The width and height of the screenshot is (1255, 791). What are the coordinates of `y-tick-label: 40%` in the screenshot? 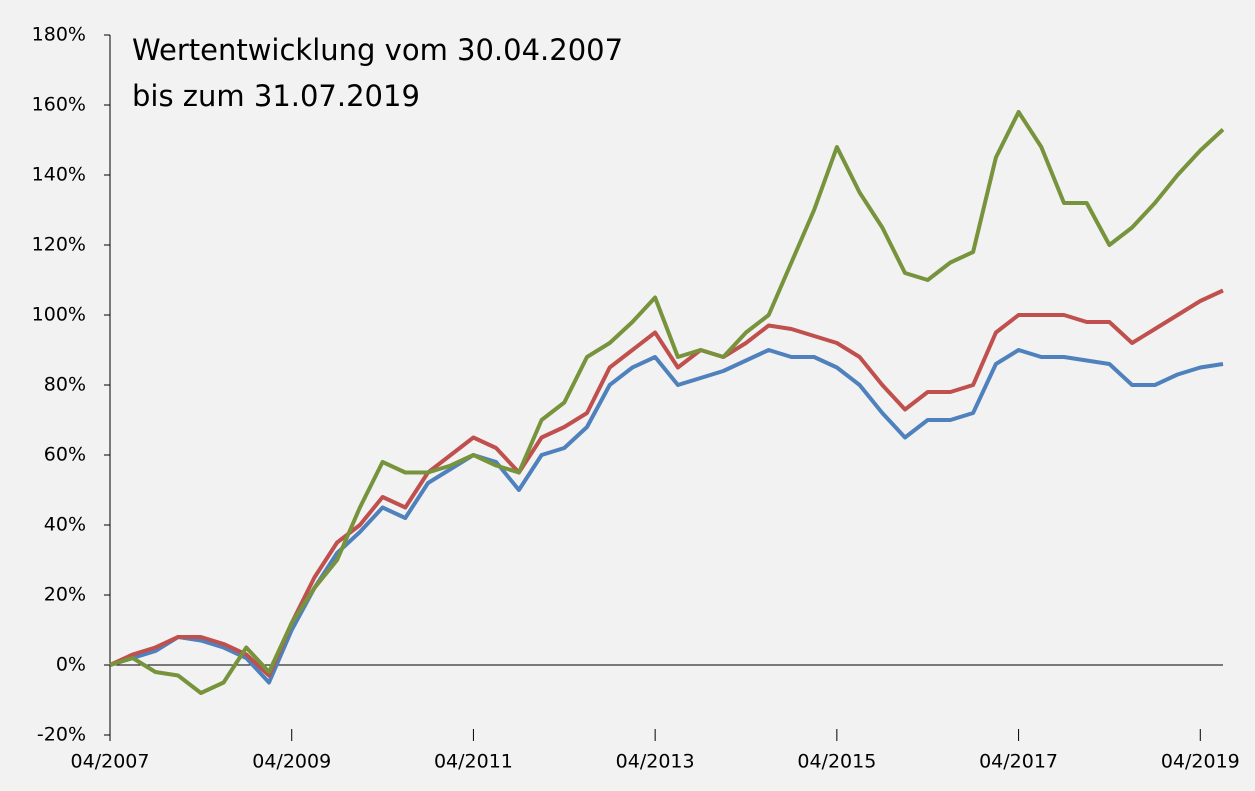 It's located at (65, 525).